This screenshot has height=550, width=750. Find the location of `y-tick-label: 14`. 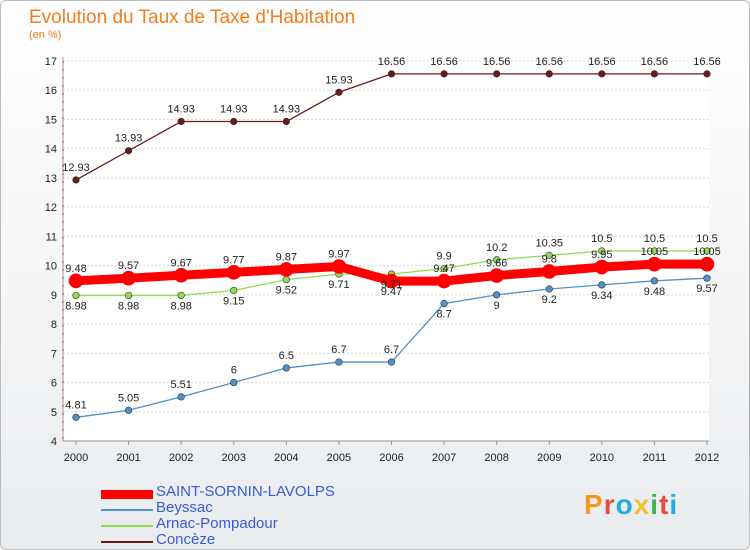

y-tick-label: 14 is located at coordinates (51, 150).